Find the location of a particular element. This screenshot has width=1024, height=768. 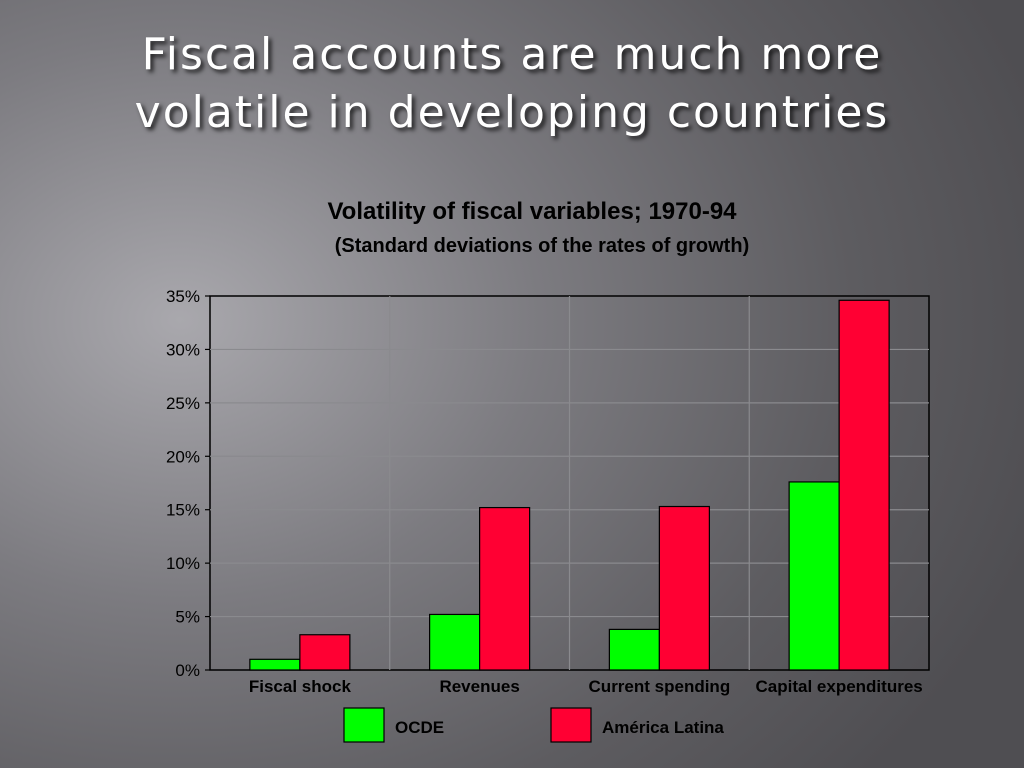

y-tick-label: 20% is located at coordinates (183, 456).